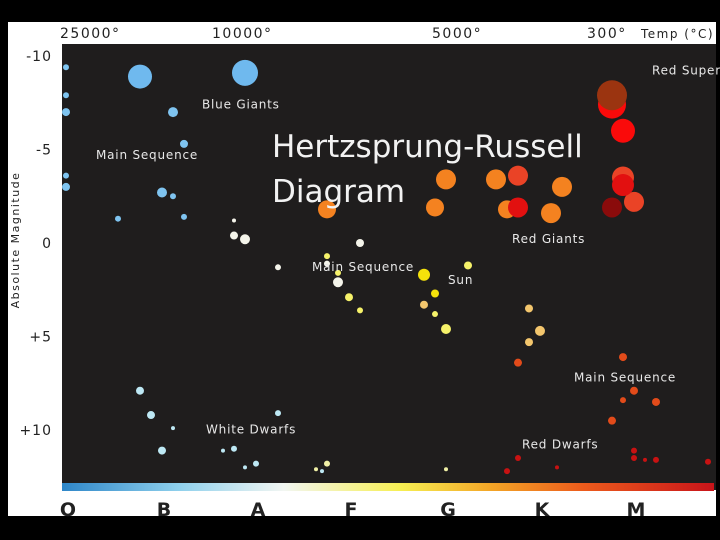 Image resolution: width=720 pixels, height=540 pixels. What do you see at coordinates (427, 147) in the screenshot?
I see `chart-title-line-1: Hertzsprung-Russell` at bounding box center [427, 147].